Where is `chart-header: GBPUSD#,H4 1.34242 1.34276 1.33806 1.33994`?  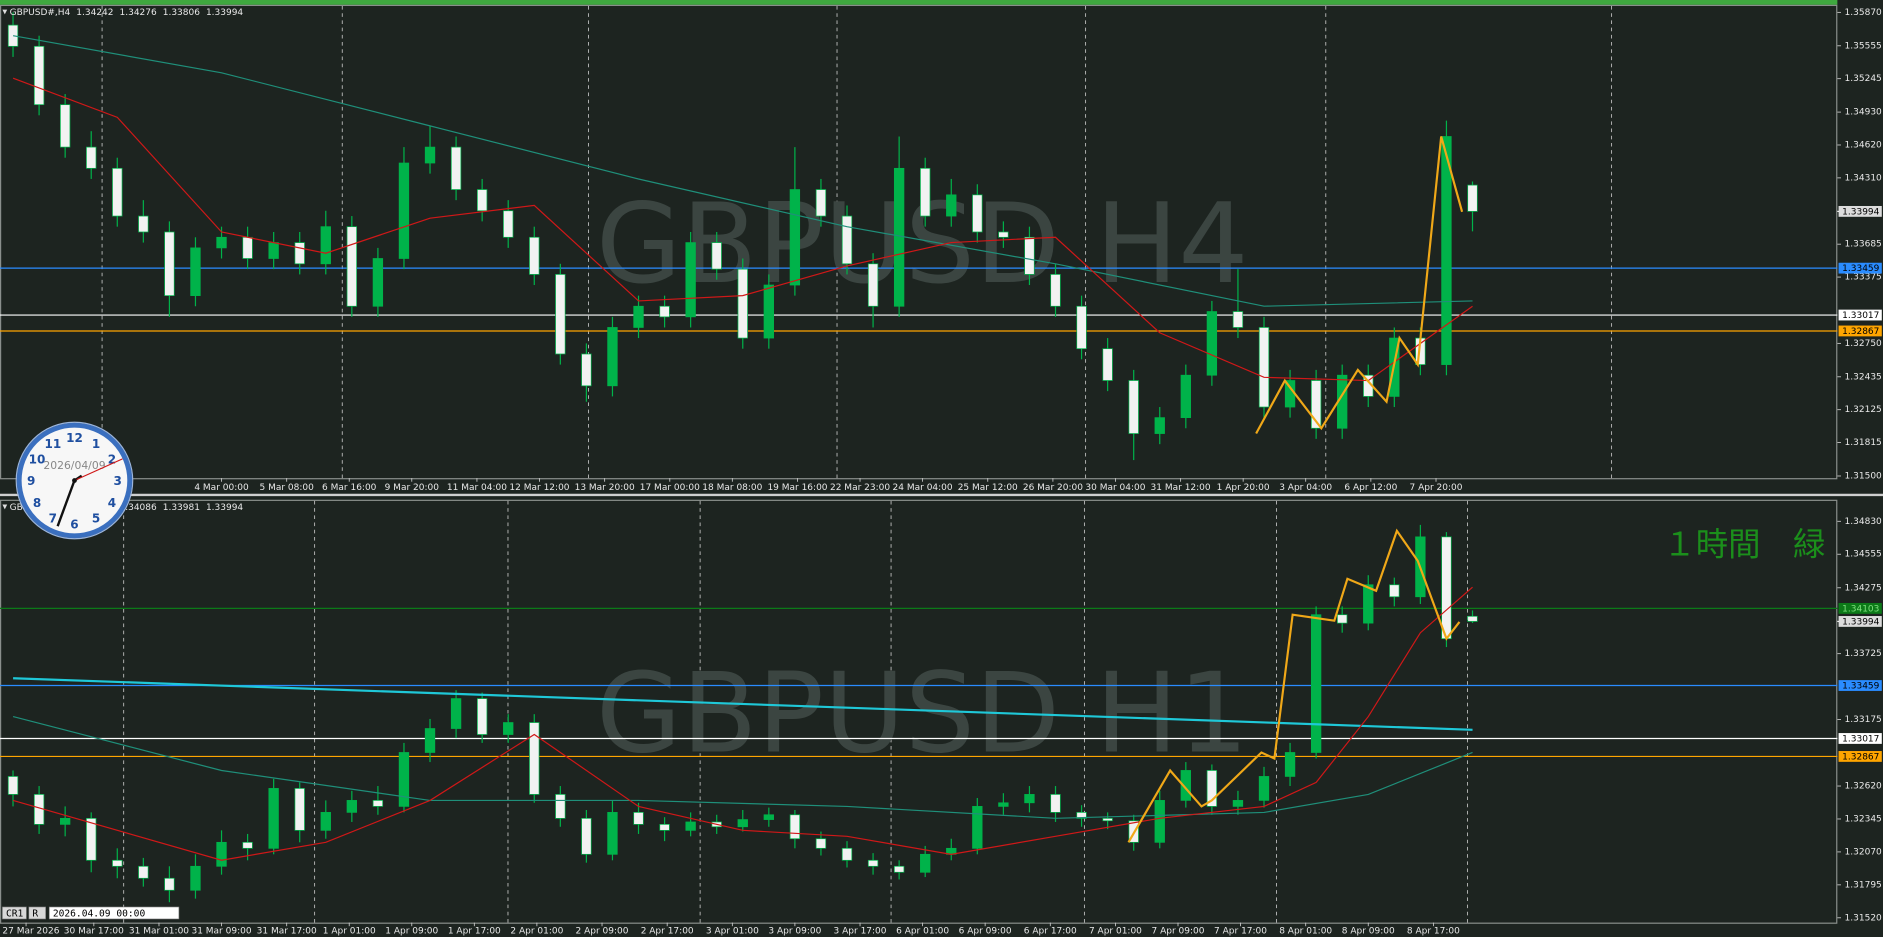 chart-header: GBPUSD#,H4 1.34242 1.34276 1.33806 1.33994 is located at coordinates (127, 13).